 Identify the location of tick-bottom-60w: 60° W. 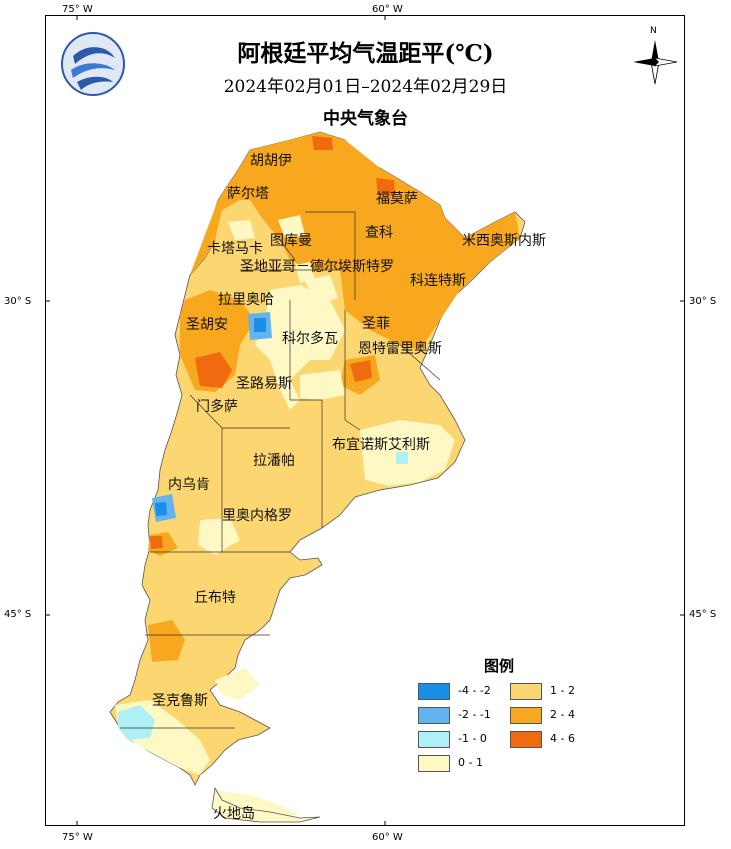
(387, 837).